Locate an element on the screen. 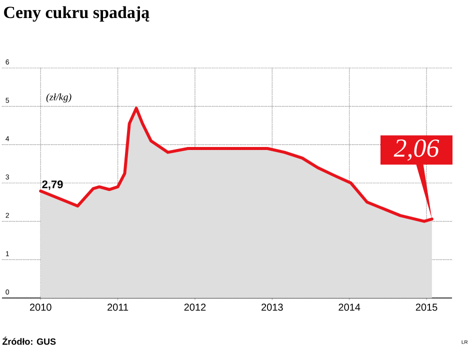  annotation: 2,79 is located at coordinates (52, 185).